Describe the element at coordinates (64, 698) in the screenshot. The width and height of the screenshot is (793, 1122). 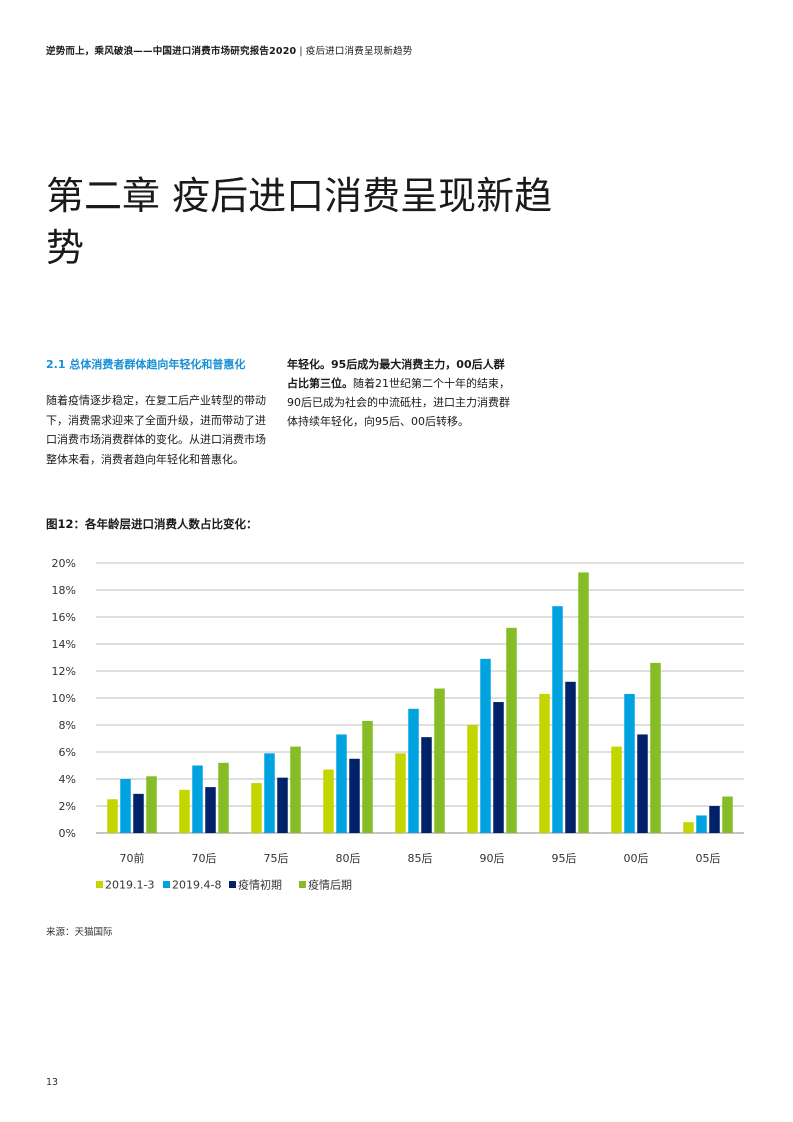
I see `y-tick-label: 10%` at that location.